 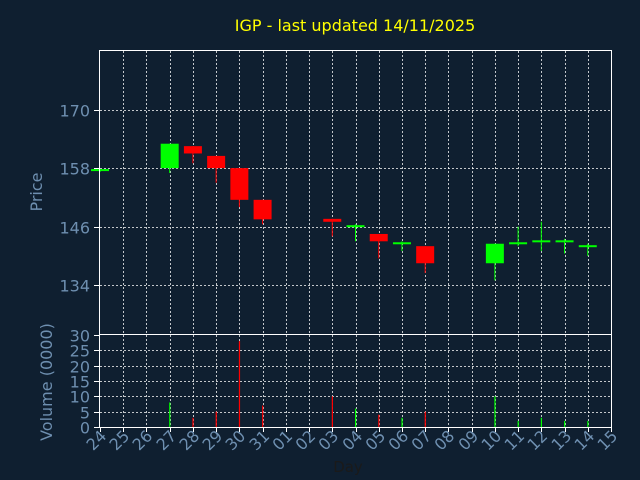 What do you see at coordinates (85, 413) in the screenshot?
I see `volume-tick-label: 5` at bounding box center [85, 413].